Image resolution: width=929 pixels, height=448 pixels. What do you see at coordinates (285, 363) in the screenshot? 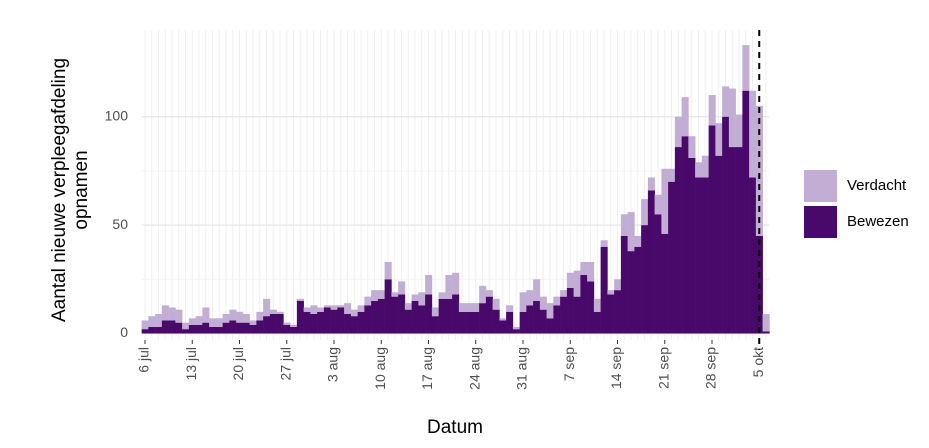
I see `x-tick-label: 27 jul` at bounding box center [285, 363].